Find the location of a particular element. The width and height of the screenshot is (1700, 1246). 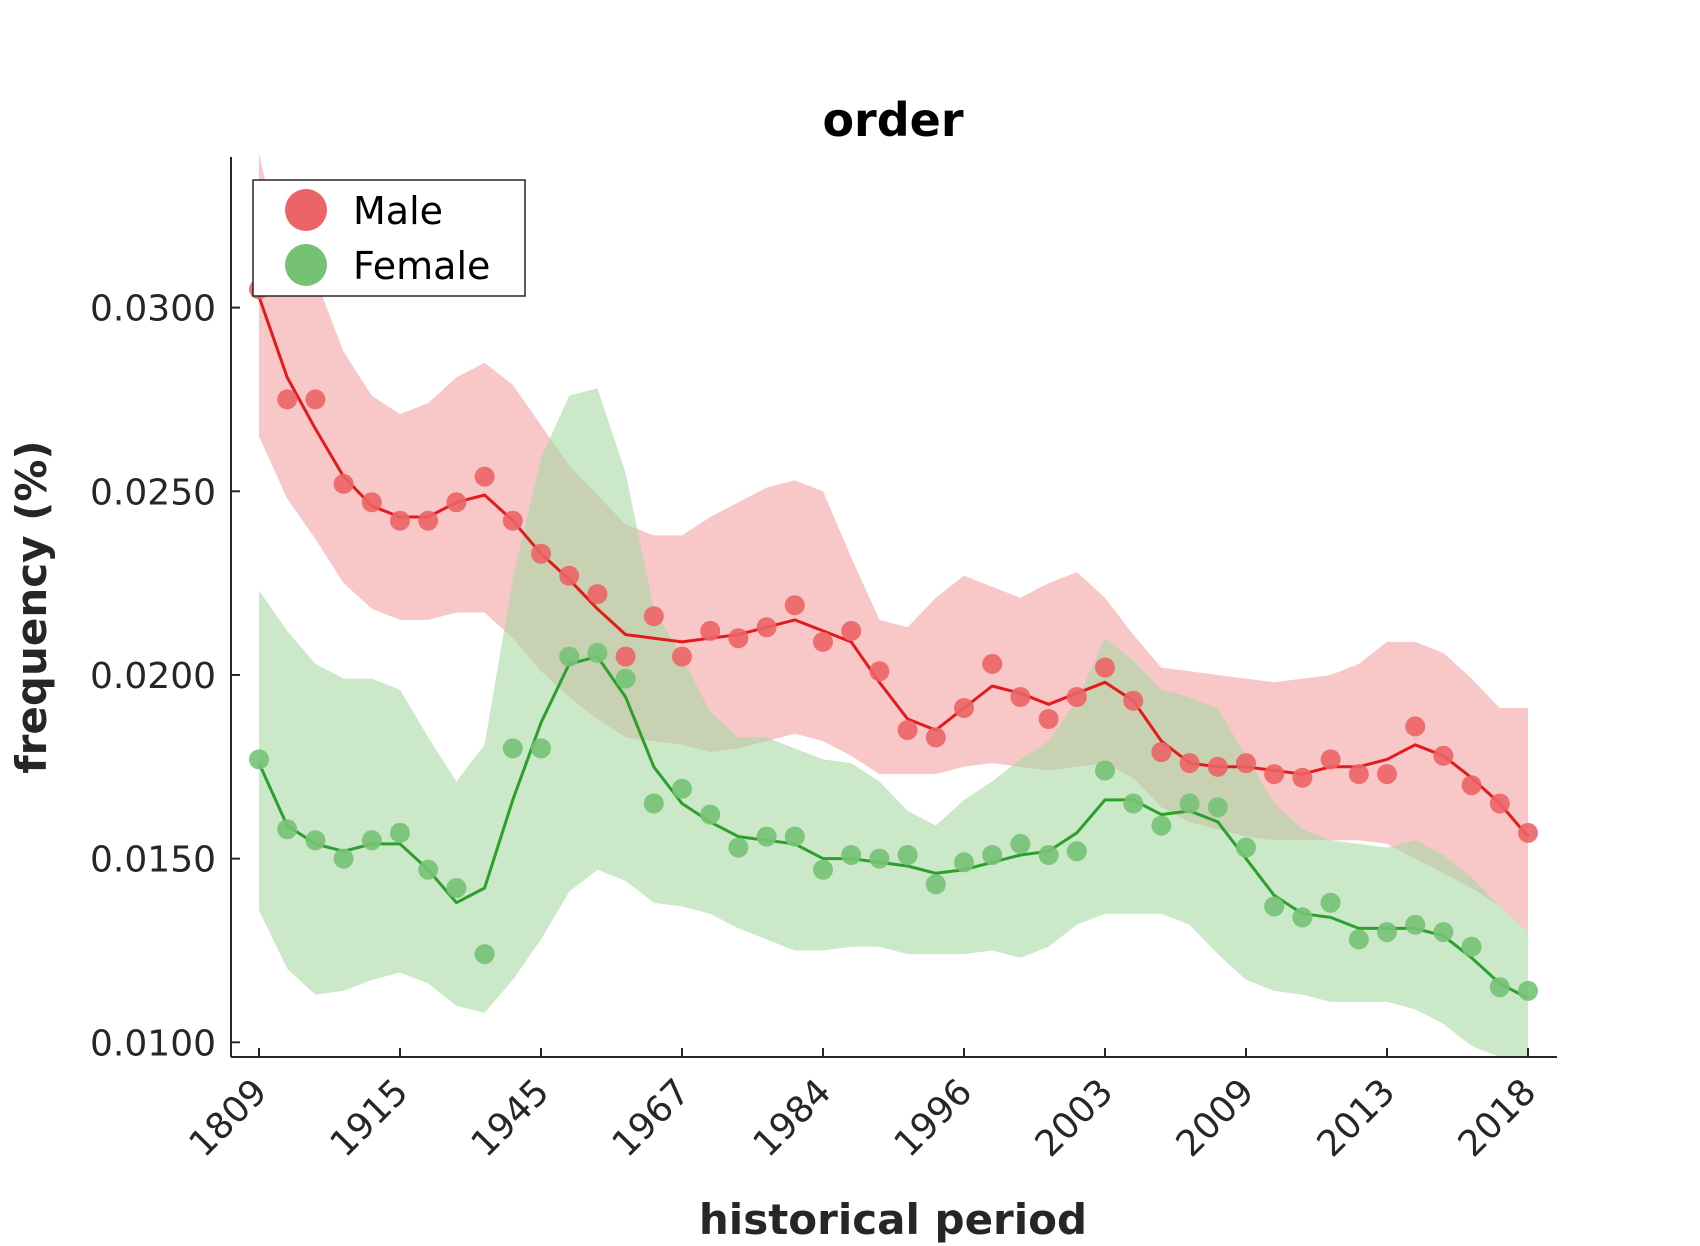

chart-title: order is located at coordinates (892, 120).